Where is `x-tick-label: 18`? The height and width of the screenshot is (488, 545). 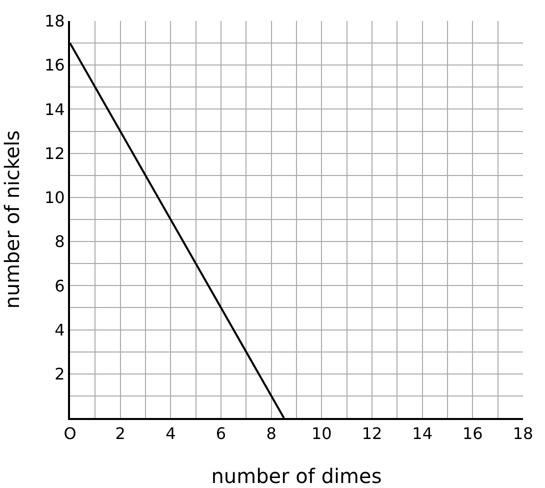
x-tick-label: 18 is located at coordinates (523, 434).